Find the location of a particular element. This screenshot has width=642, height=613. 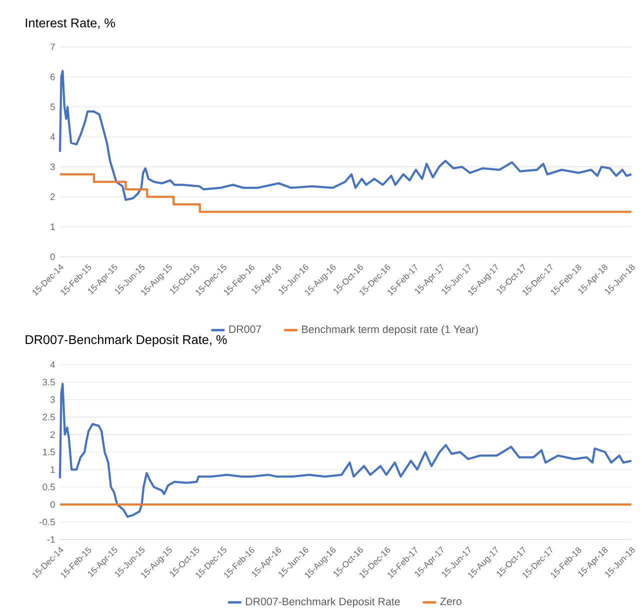

chart-title: Interest Rate, % is located at coordinates (70, 24).